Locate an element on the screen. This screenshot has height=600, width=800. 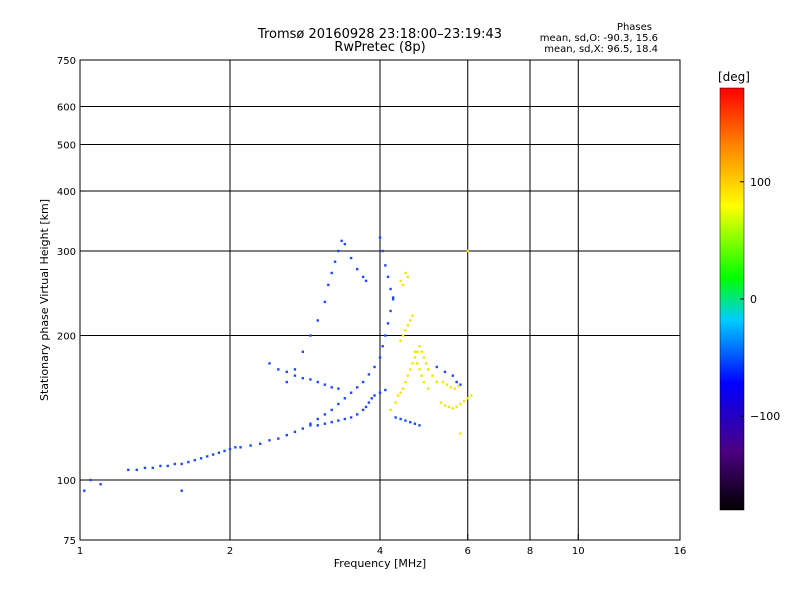
y-axis-label: Stationary phase Virtual Height [km] is located at coordinates (44, 300).